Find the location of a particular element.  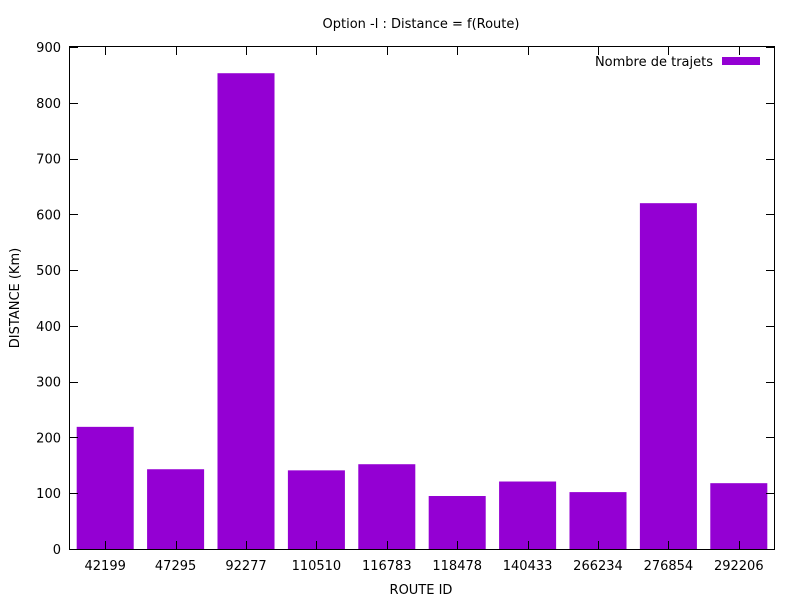

x-axis-title: ROUTE ID is located at coordinates (421, 590).